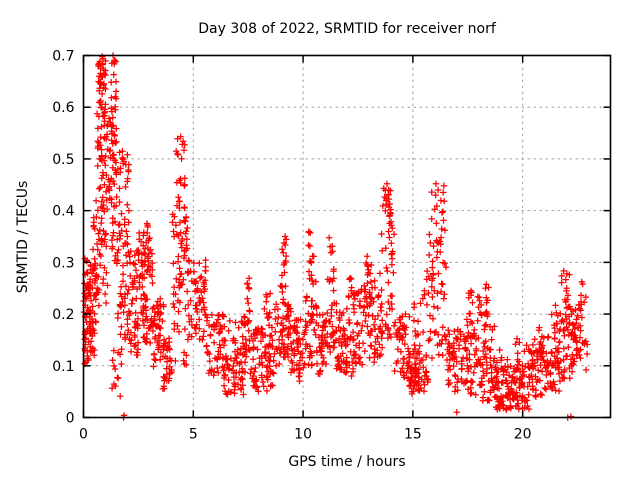 The width and height of the screenshot is (640, 480). What do you see at coordinates (63, 212) in the screenshot?
I see `svg-text: 0.4` at bounding box center [63, 212].